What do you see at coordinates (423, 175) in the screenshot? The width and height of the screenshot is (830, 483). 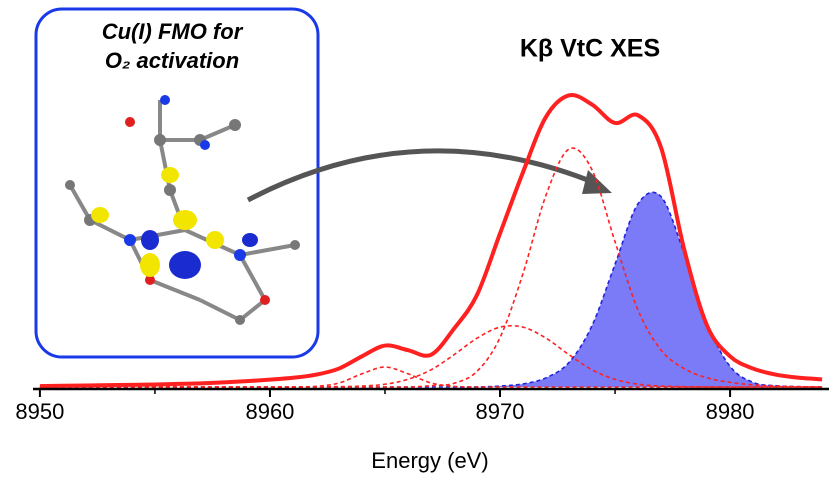 I see `arrow` at bounding box center [423, 175].